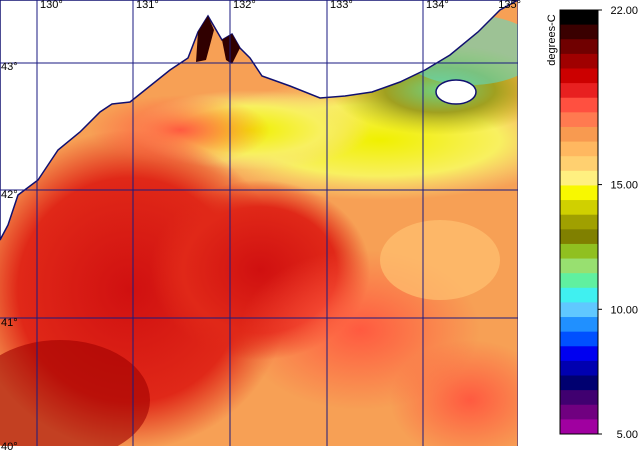 Image resolution: width=640 pixels, height=459 pixels. What do you see at coordinates (624, 186) in the screenshot?
I see `colorbar-tick-label: 15.00` at bounding box center [624, 186].